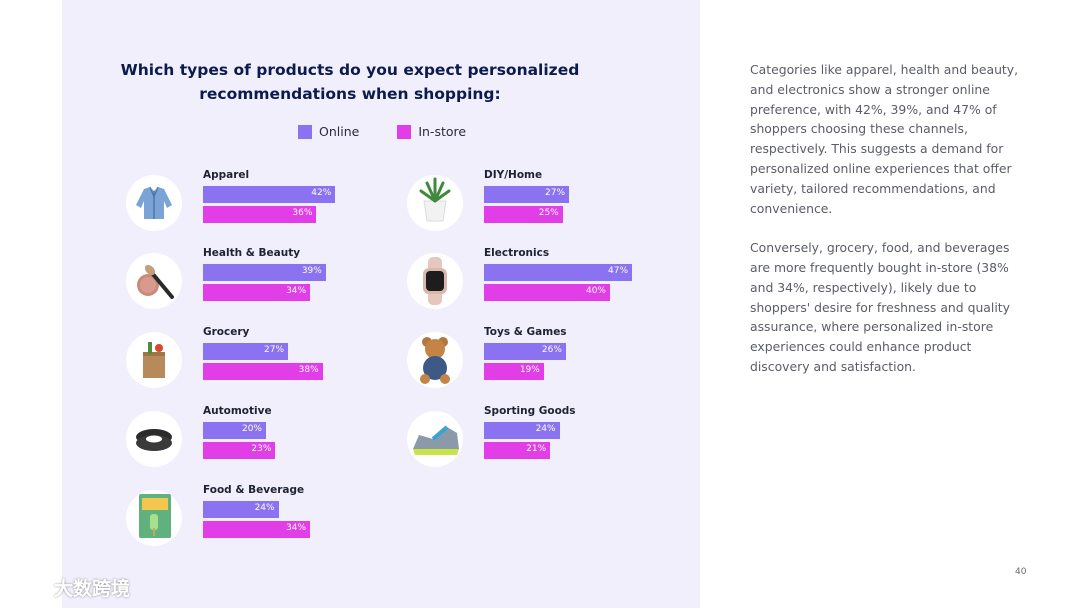  Describe the element at coordinates (246, 351) in the screenshot. I see `bar-grocery-online: 27%` at that location.